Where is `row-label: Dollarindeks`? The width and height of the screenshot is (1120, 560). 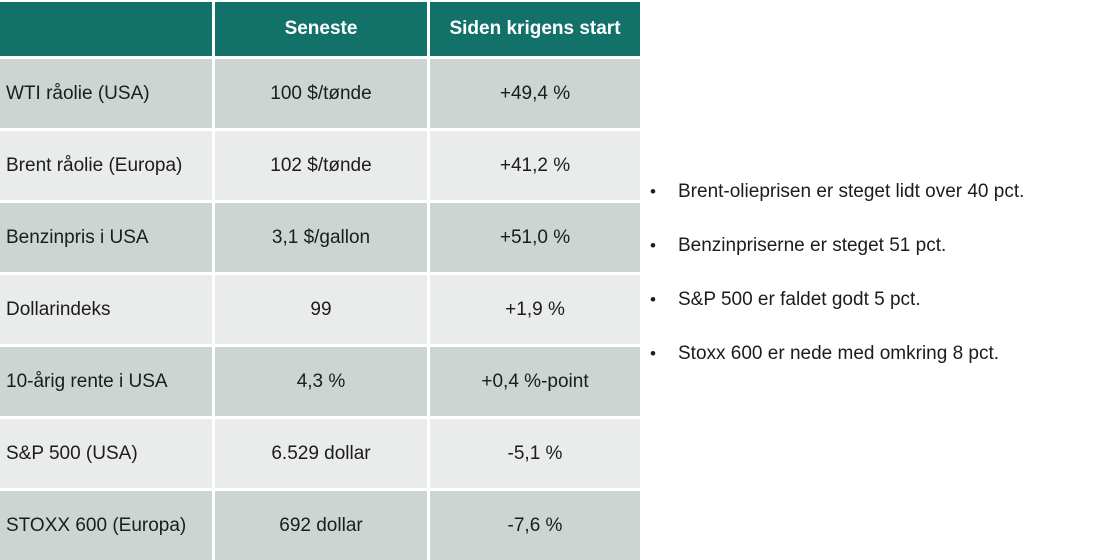 row-label: Dollarindeks is located at coordinates (106, 309).